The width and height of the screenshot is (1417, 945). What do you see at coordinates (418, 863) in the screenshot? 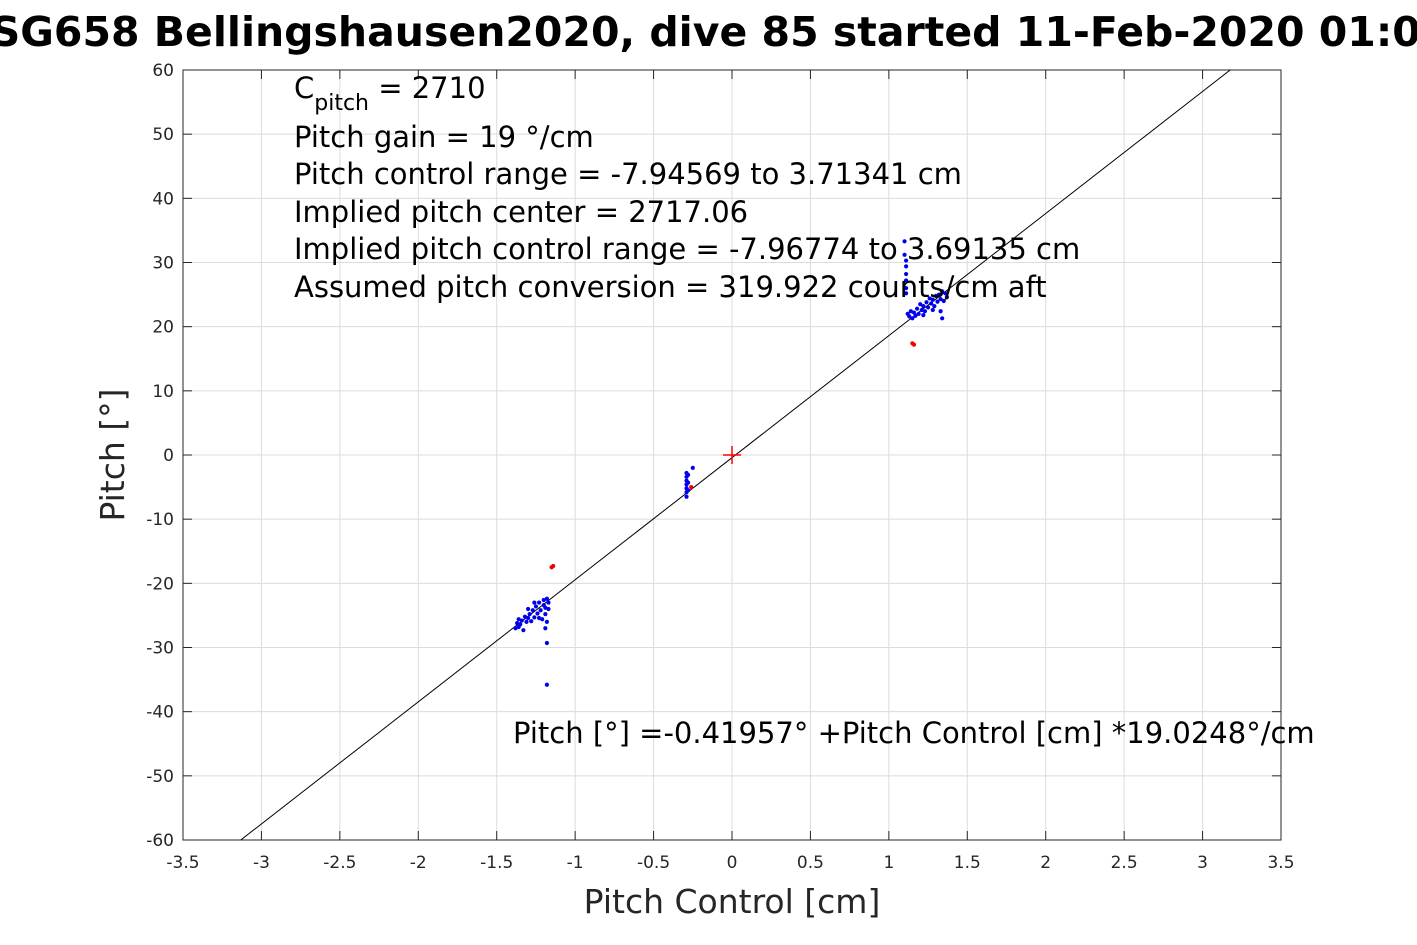
I see `x-tick-label: -2` at bounding box center [418, 863].